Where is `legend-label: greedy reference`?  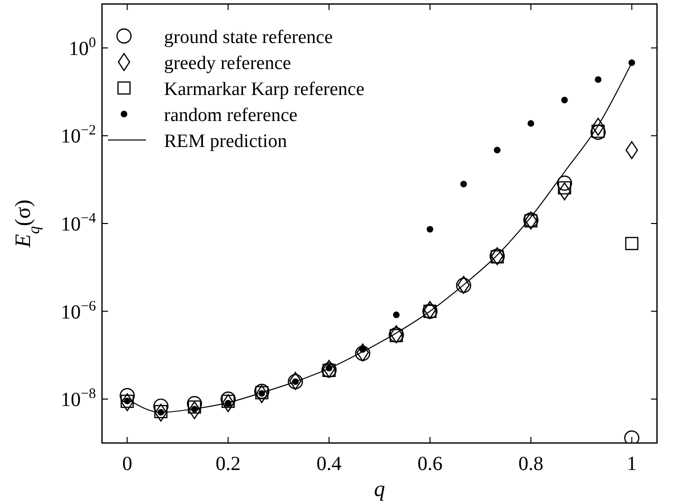
legend-label: greedy reference is located at coordinates (228, 63).